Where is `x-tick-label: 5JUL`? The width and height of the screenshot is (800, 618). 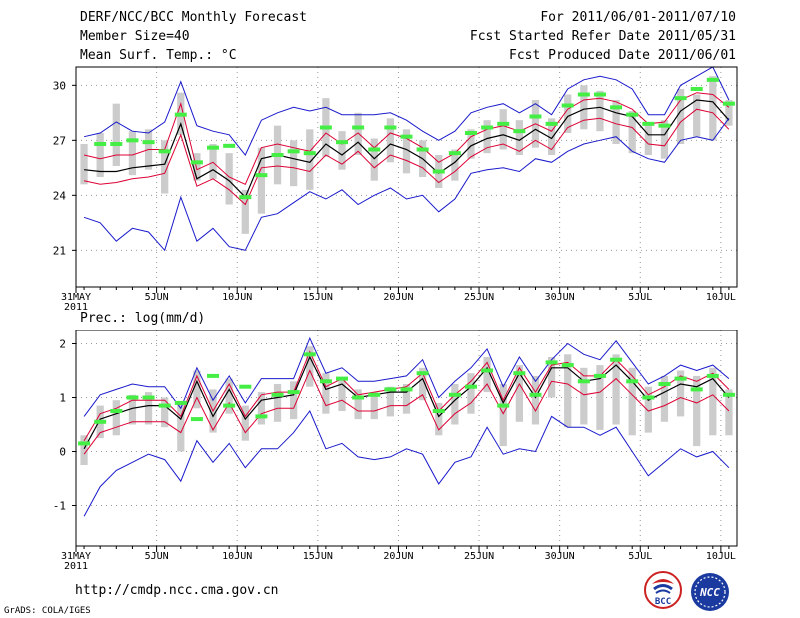
x-tick-label: 5JUL is located at coordinates (640, 297).